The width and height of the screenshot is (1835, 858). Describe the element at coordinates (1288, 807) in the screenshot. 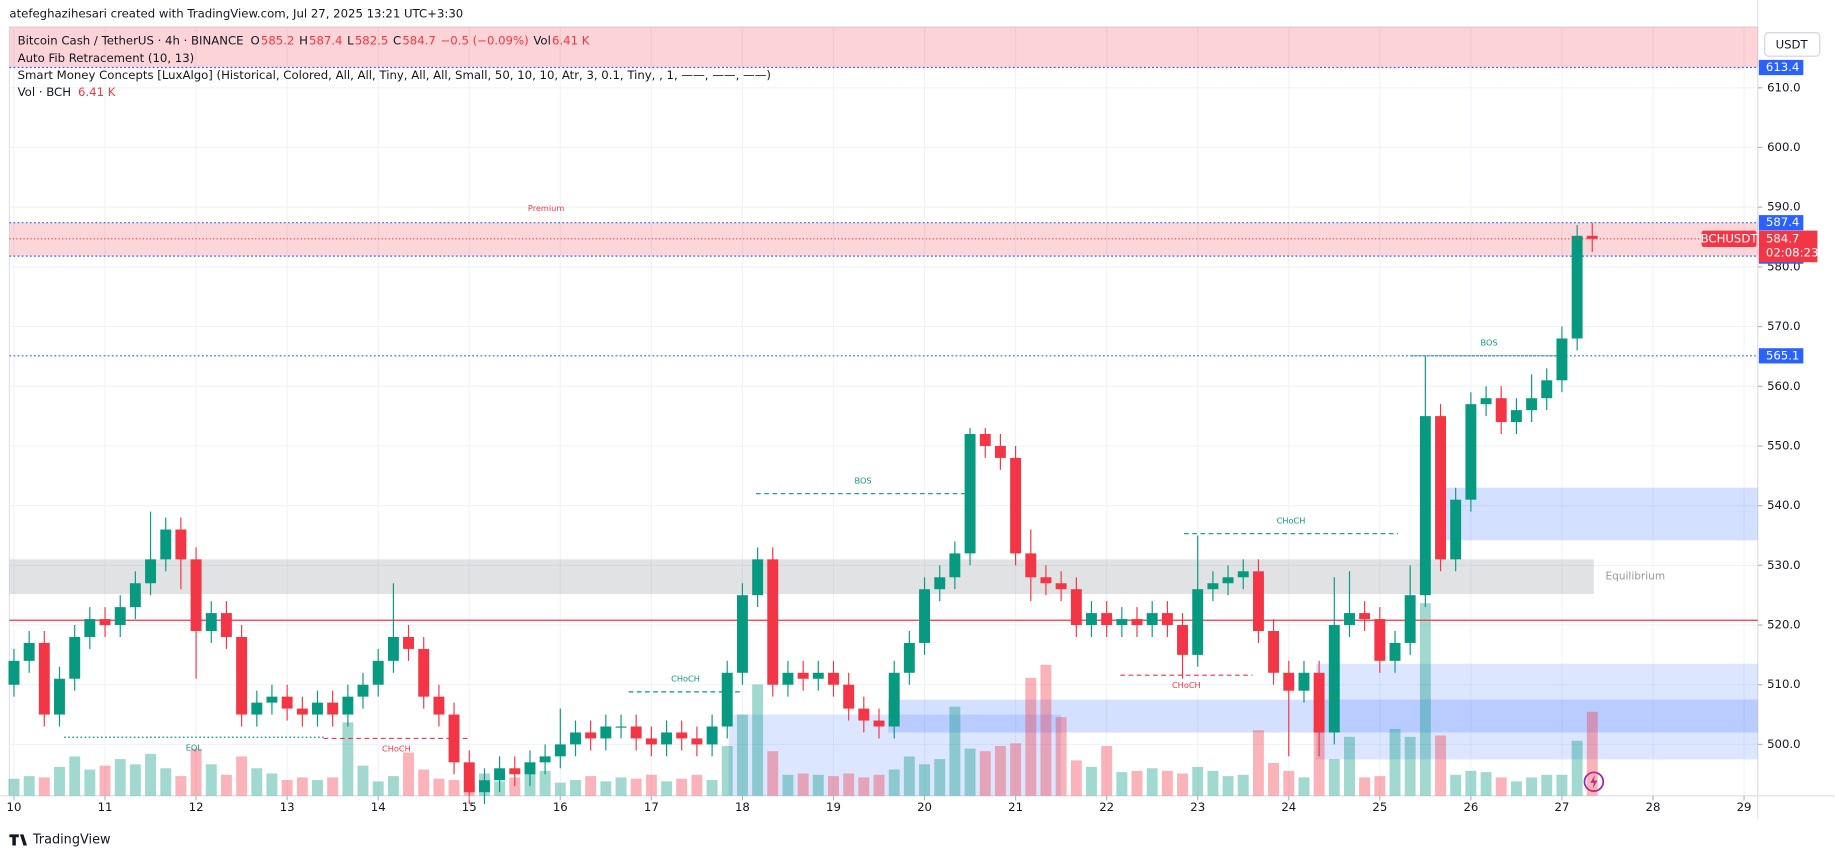

I see `x-tick-label: 24` at that location.